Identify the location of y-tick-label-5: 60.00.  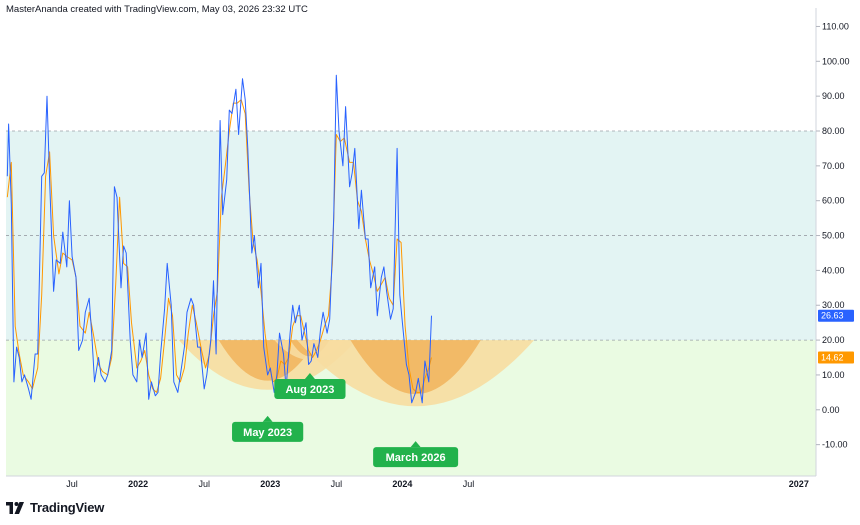
(833, 201).